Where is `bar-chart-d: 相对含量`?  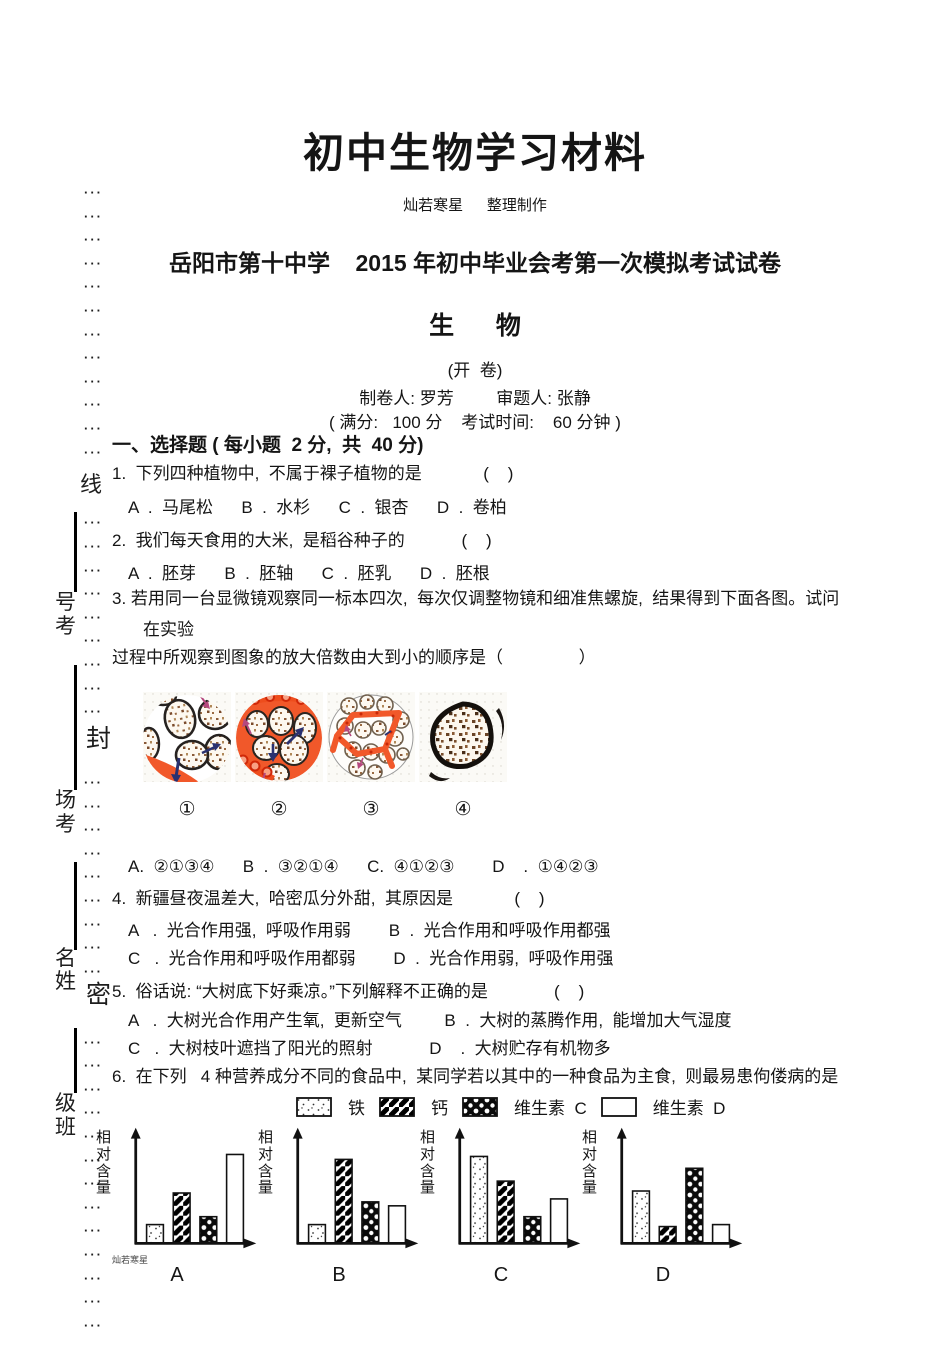 bar-chart-d: 相对含量 is located at coordinates (663, 1194).